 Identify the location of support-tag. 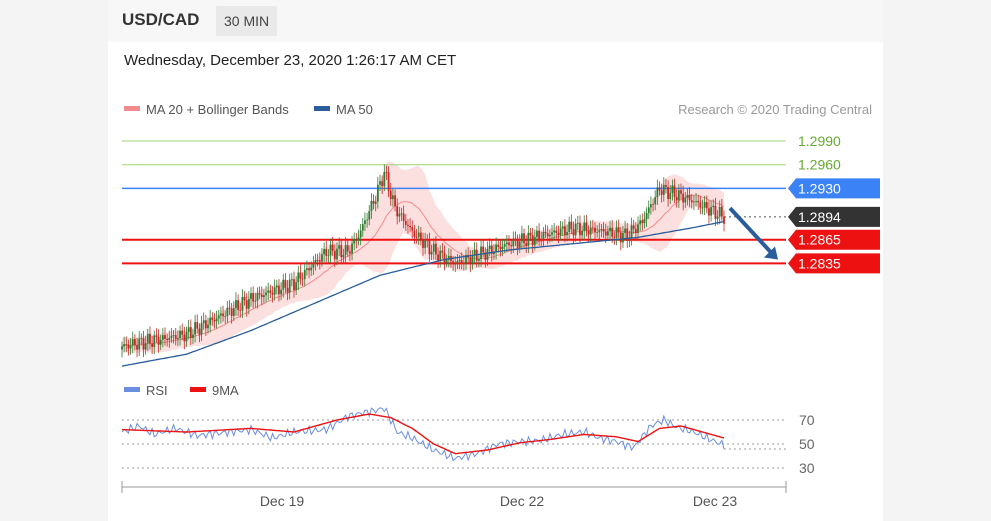
(834, 263).